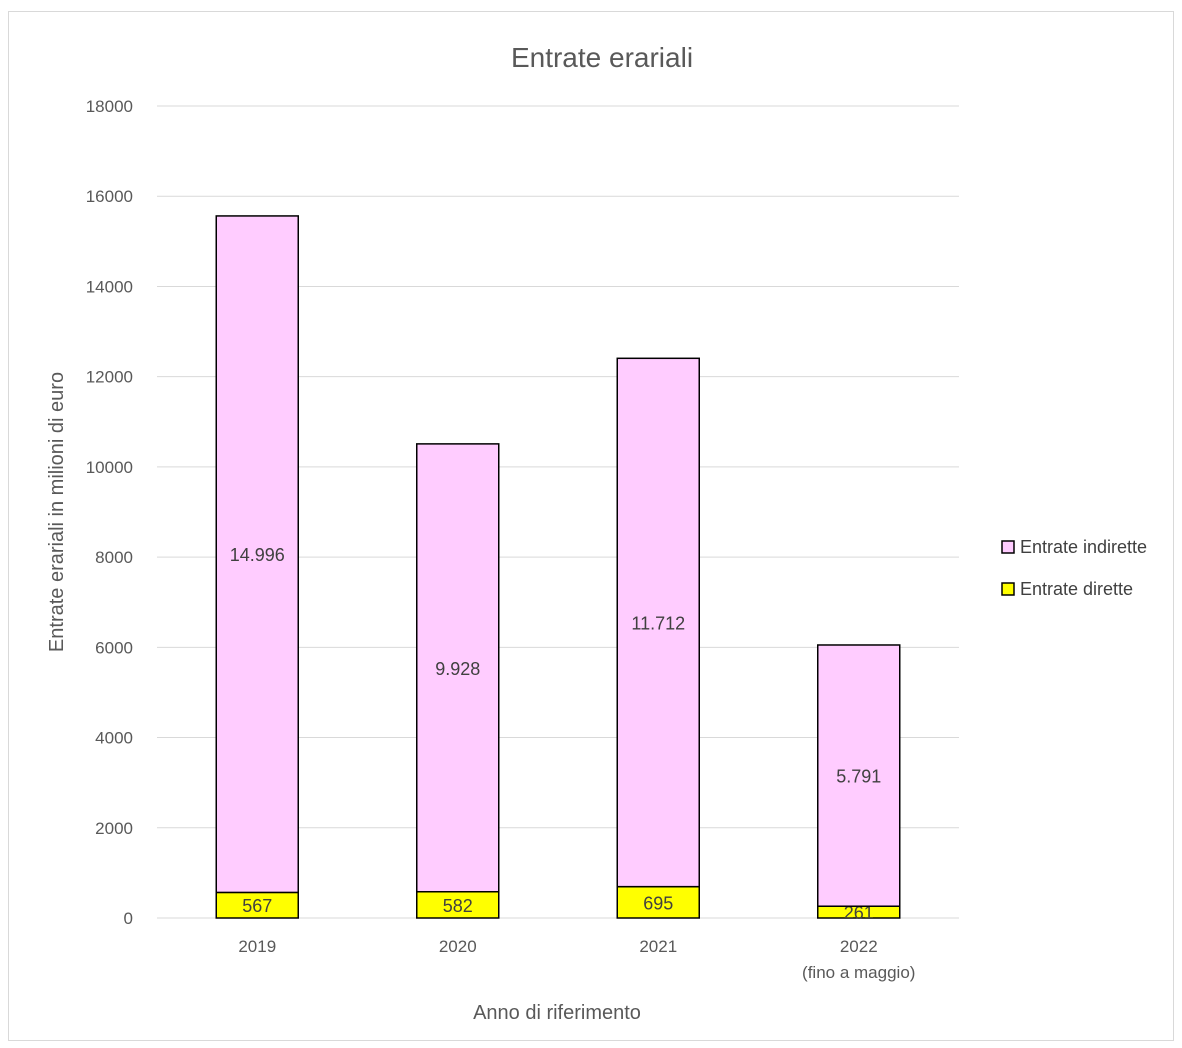  Describe the element at coordinates (114, 557) in the screenshot. I see `y-tick-label: 8000` at that location.